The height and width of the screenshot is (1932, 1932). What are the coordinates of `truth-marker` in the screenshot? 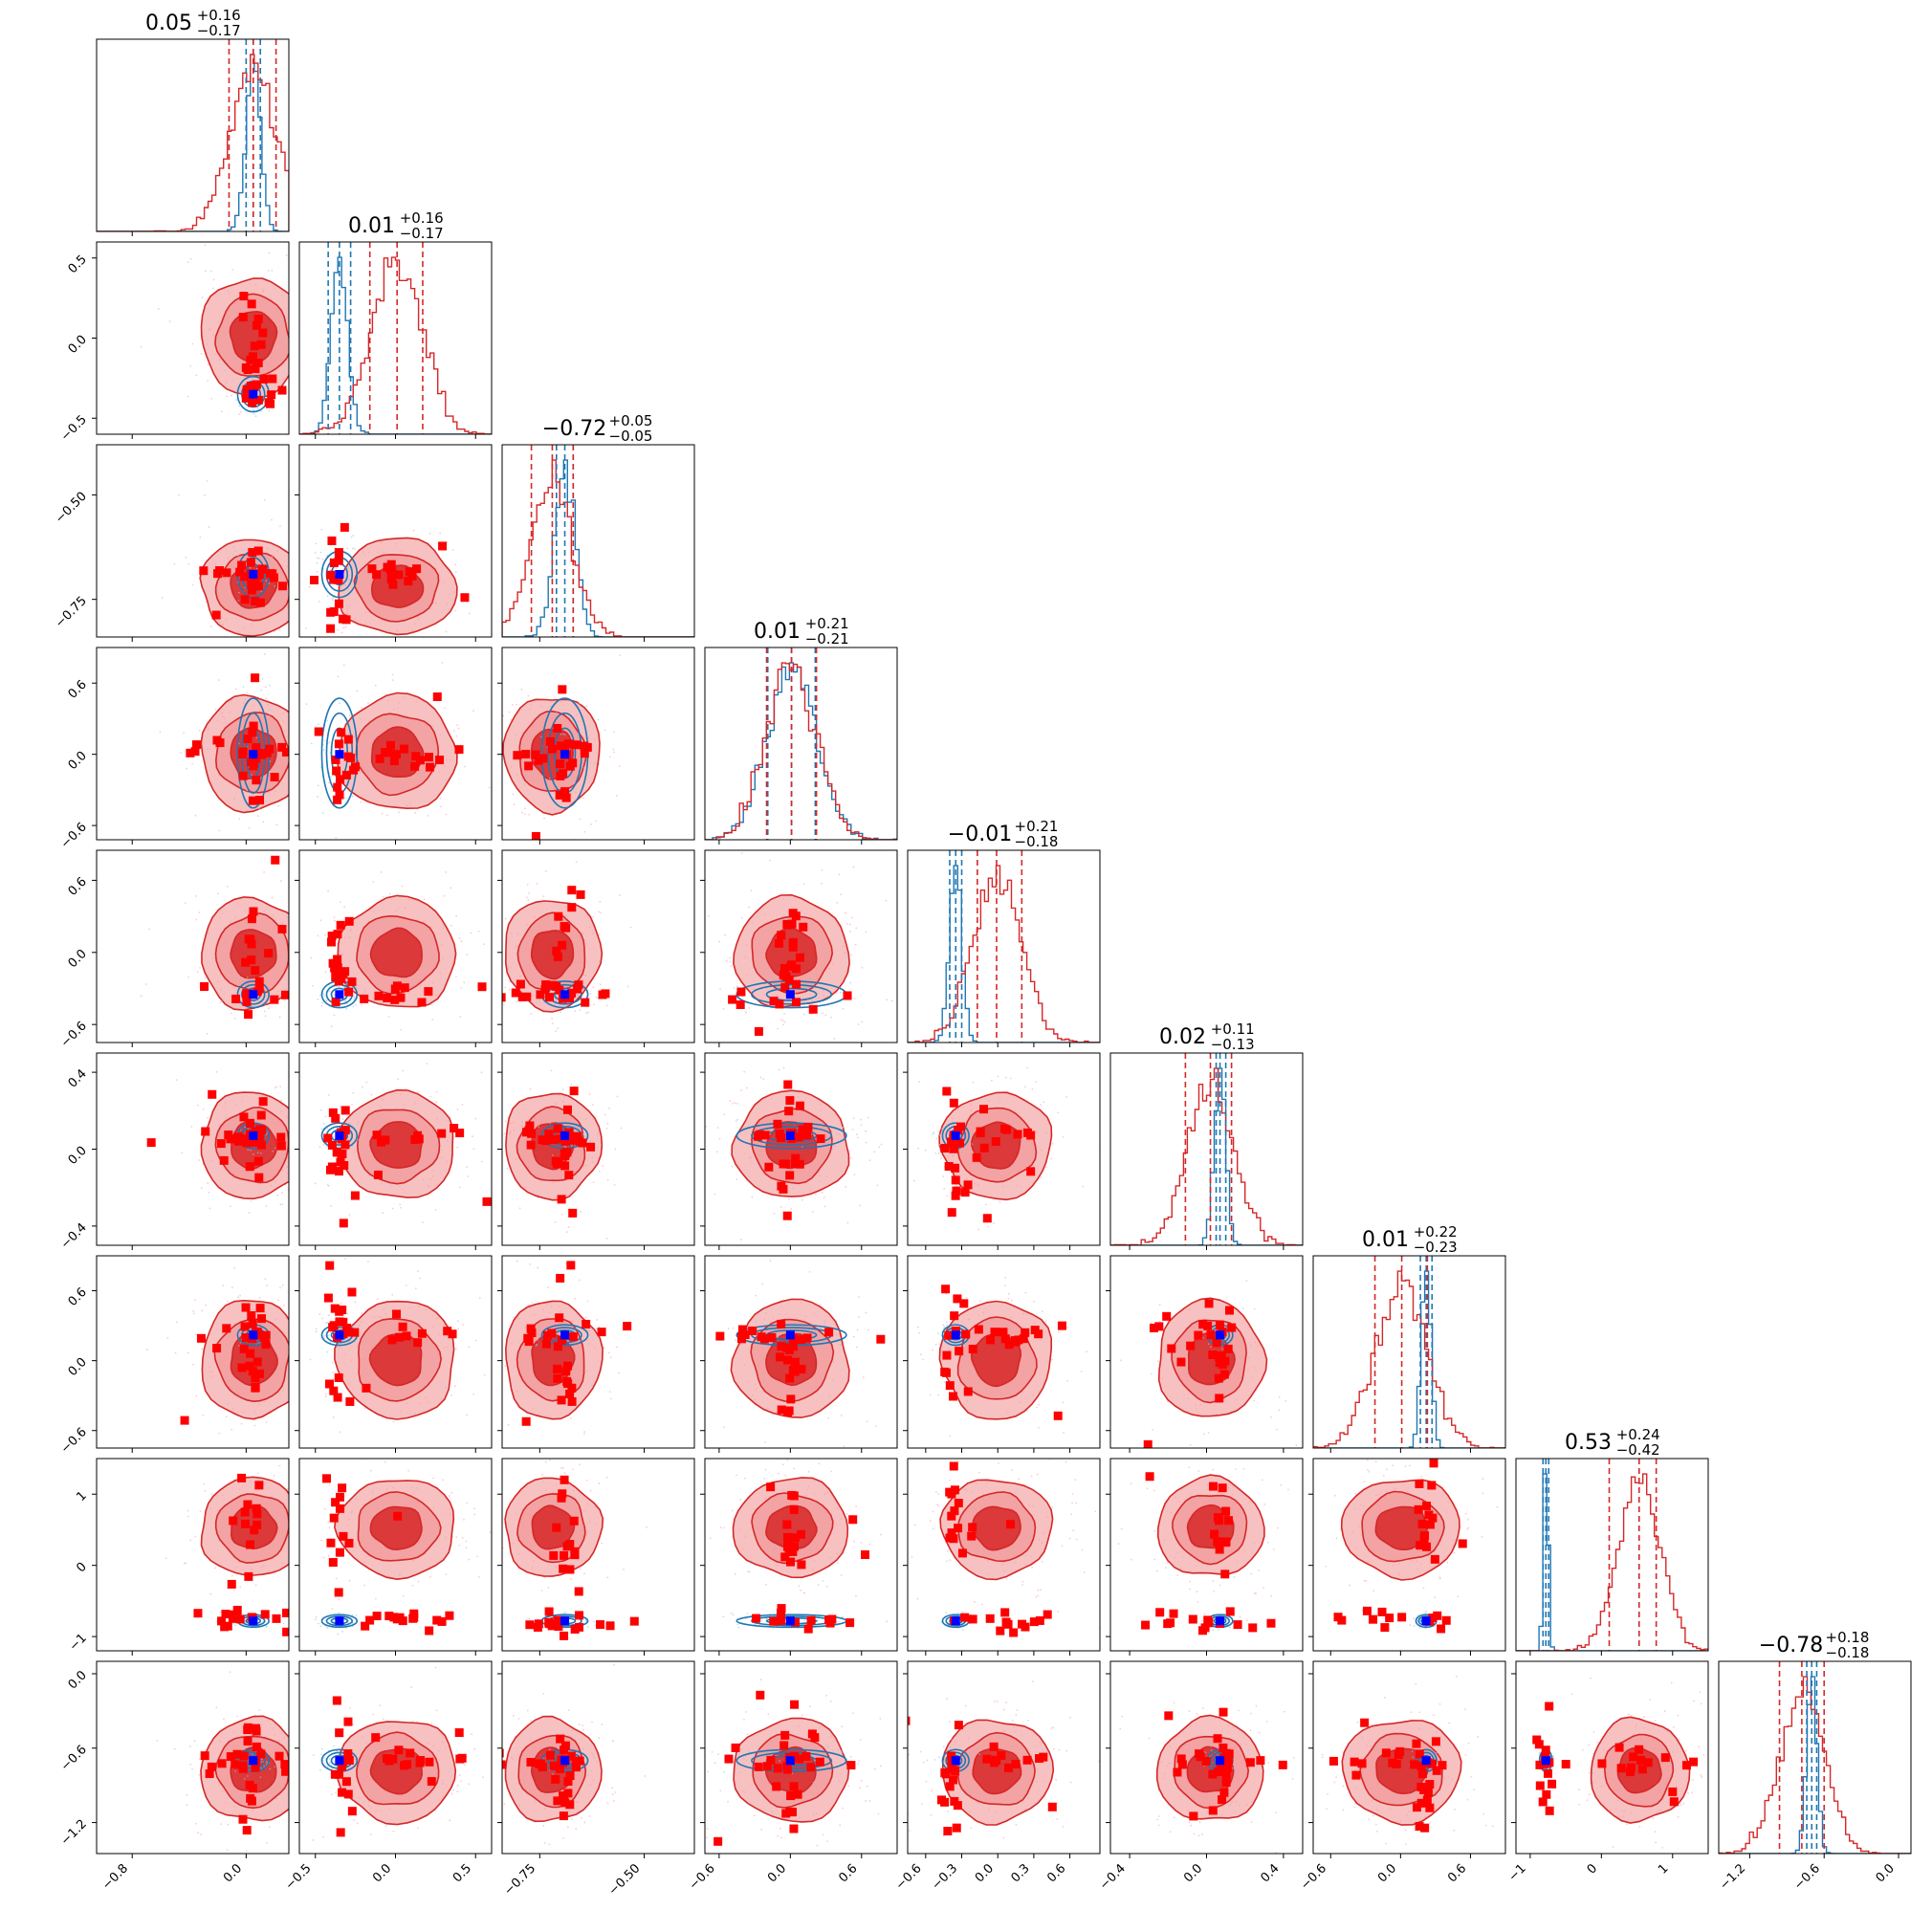 It's located at (1220, 1335).